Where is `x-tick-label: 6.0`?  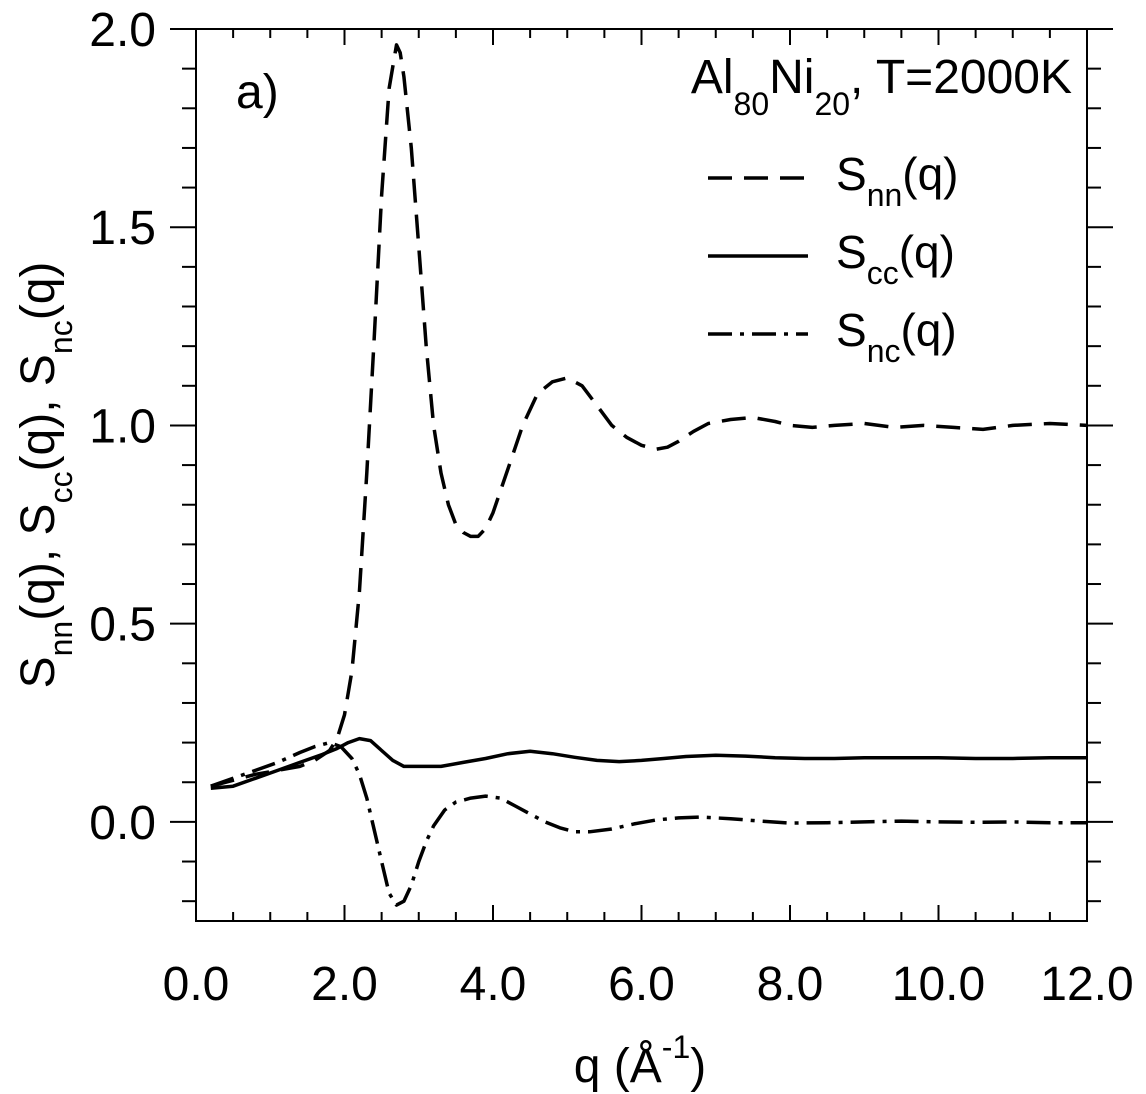
x-tick-label: 6.0 is located at coordinates (641, 984).